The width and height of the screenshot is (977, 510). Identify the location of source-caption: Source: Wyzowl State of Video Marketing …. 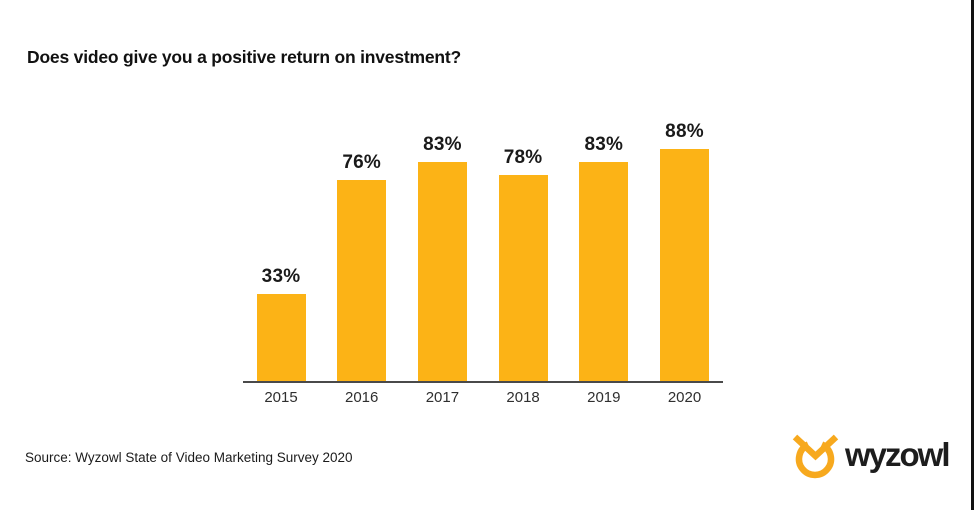
(189, 457).